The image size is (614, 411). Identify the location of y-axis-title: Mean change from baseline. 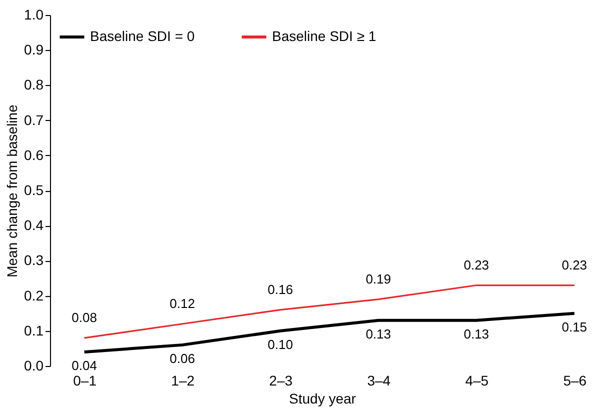
(12, 191).